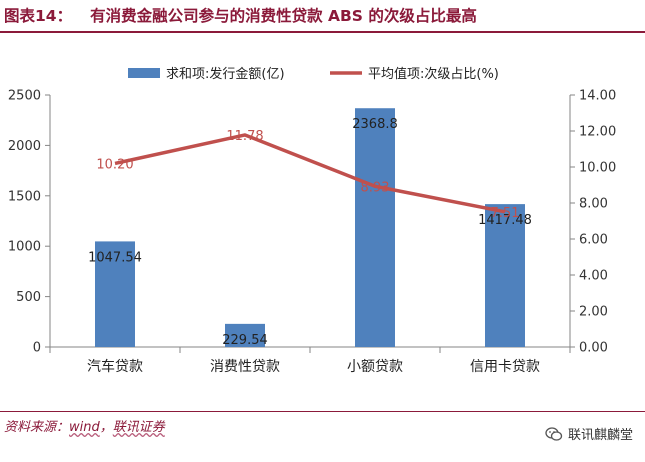  What do you see at coordinates (144, 73) in the screenshot?
I see `legend-bar-swatch` at bounding box center [144, 73].